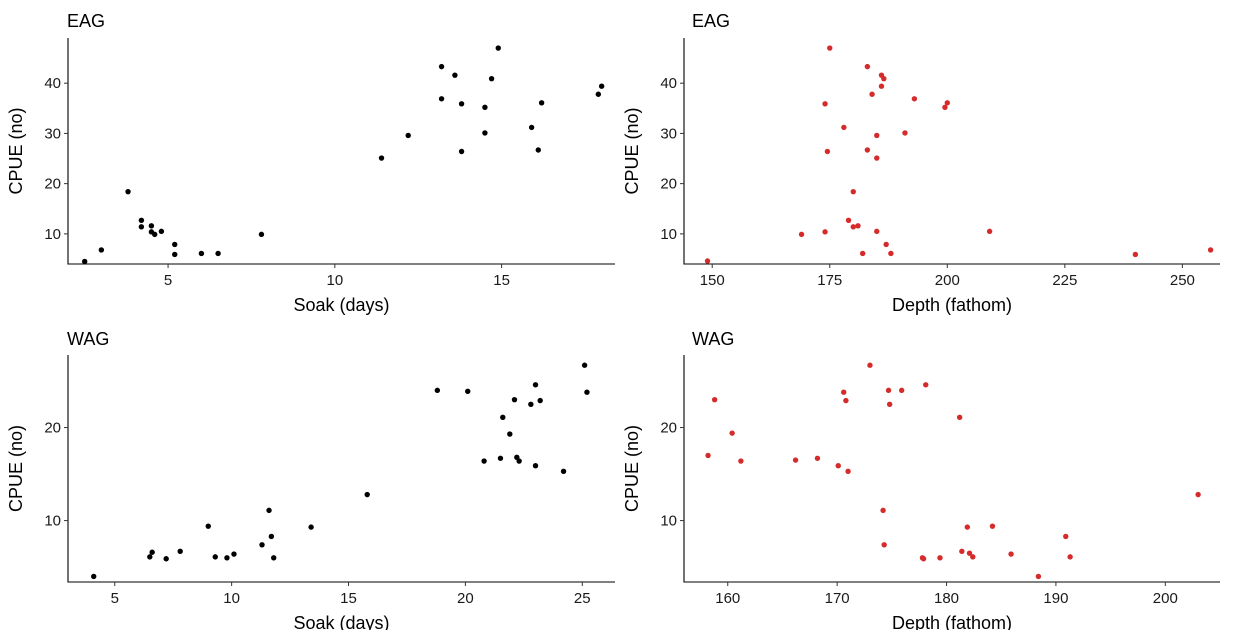 The width and height of the screenshot is (1233, 630). Describe the element at coordinates (465, 598) in the screenshot. I see `x-tick-label: 20` at that location.